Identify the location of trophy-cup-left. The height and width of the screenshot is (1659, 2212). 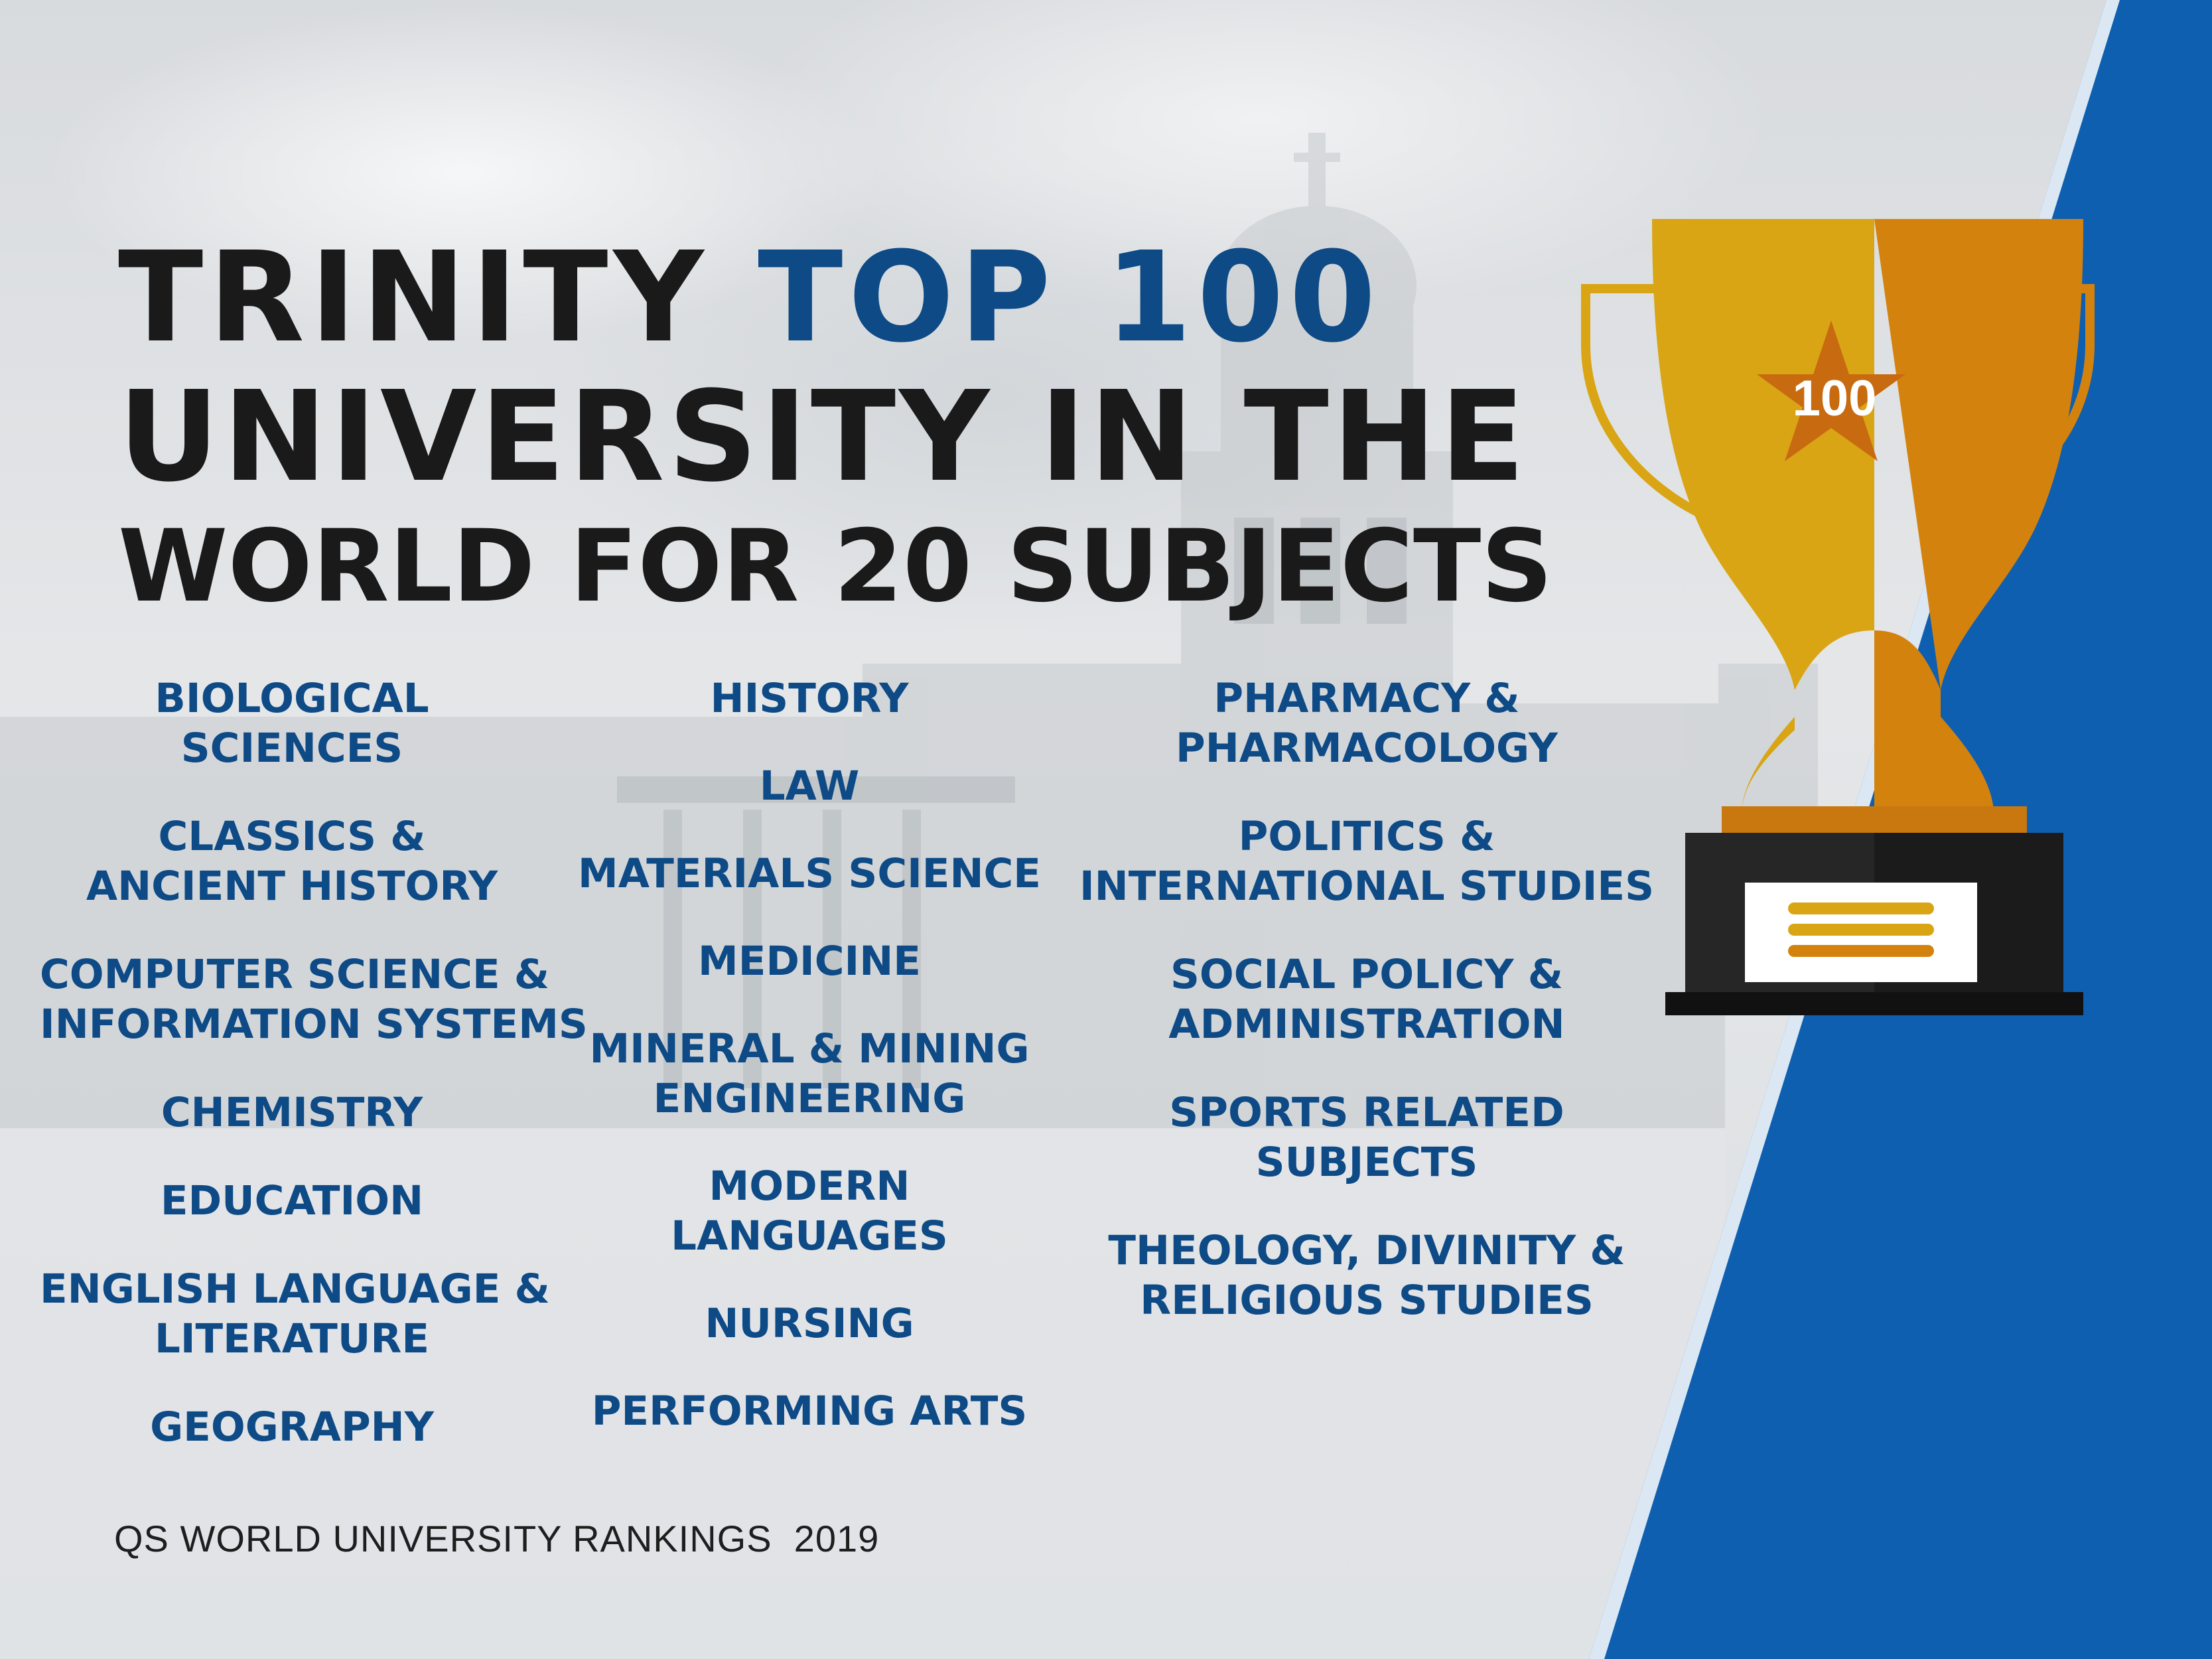
(1763, 524).